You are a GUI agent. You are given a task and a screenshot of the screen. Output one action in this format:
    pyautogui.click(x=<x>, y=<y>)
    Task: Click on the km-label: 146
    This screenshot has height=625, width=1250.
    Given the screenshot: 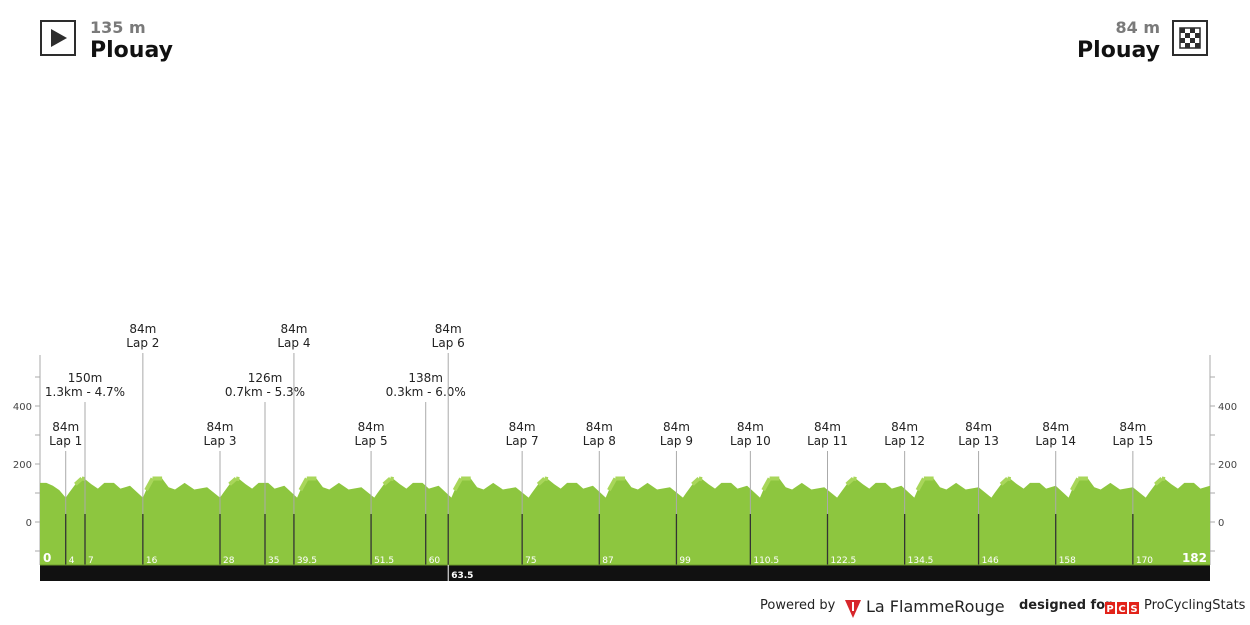 What is the action you would take?
    pyautogui.click(x=990, y=561)
    